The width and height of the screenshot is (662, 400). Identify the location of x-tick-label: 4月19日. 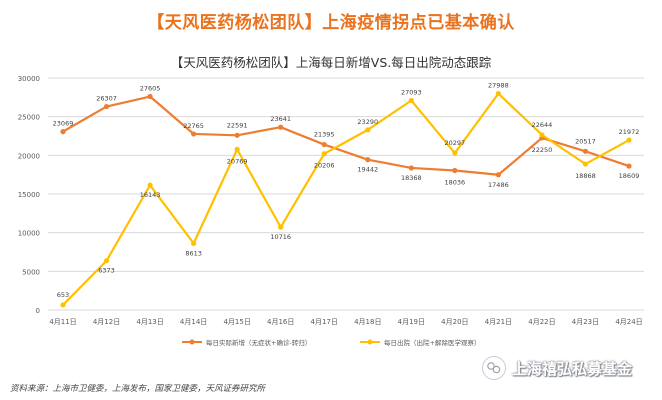
(411, 322).